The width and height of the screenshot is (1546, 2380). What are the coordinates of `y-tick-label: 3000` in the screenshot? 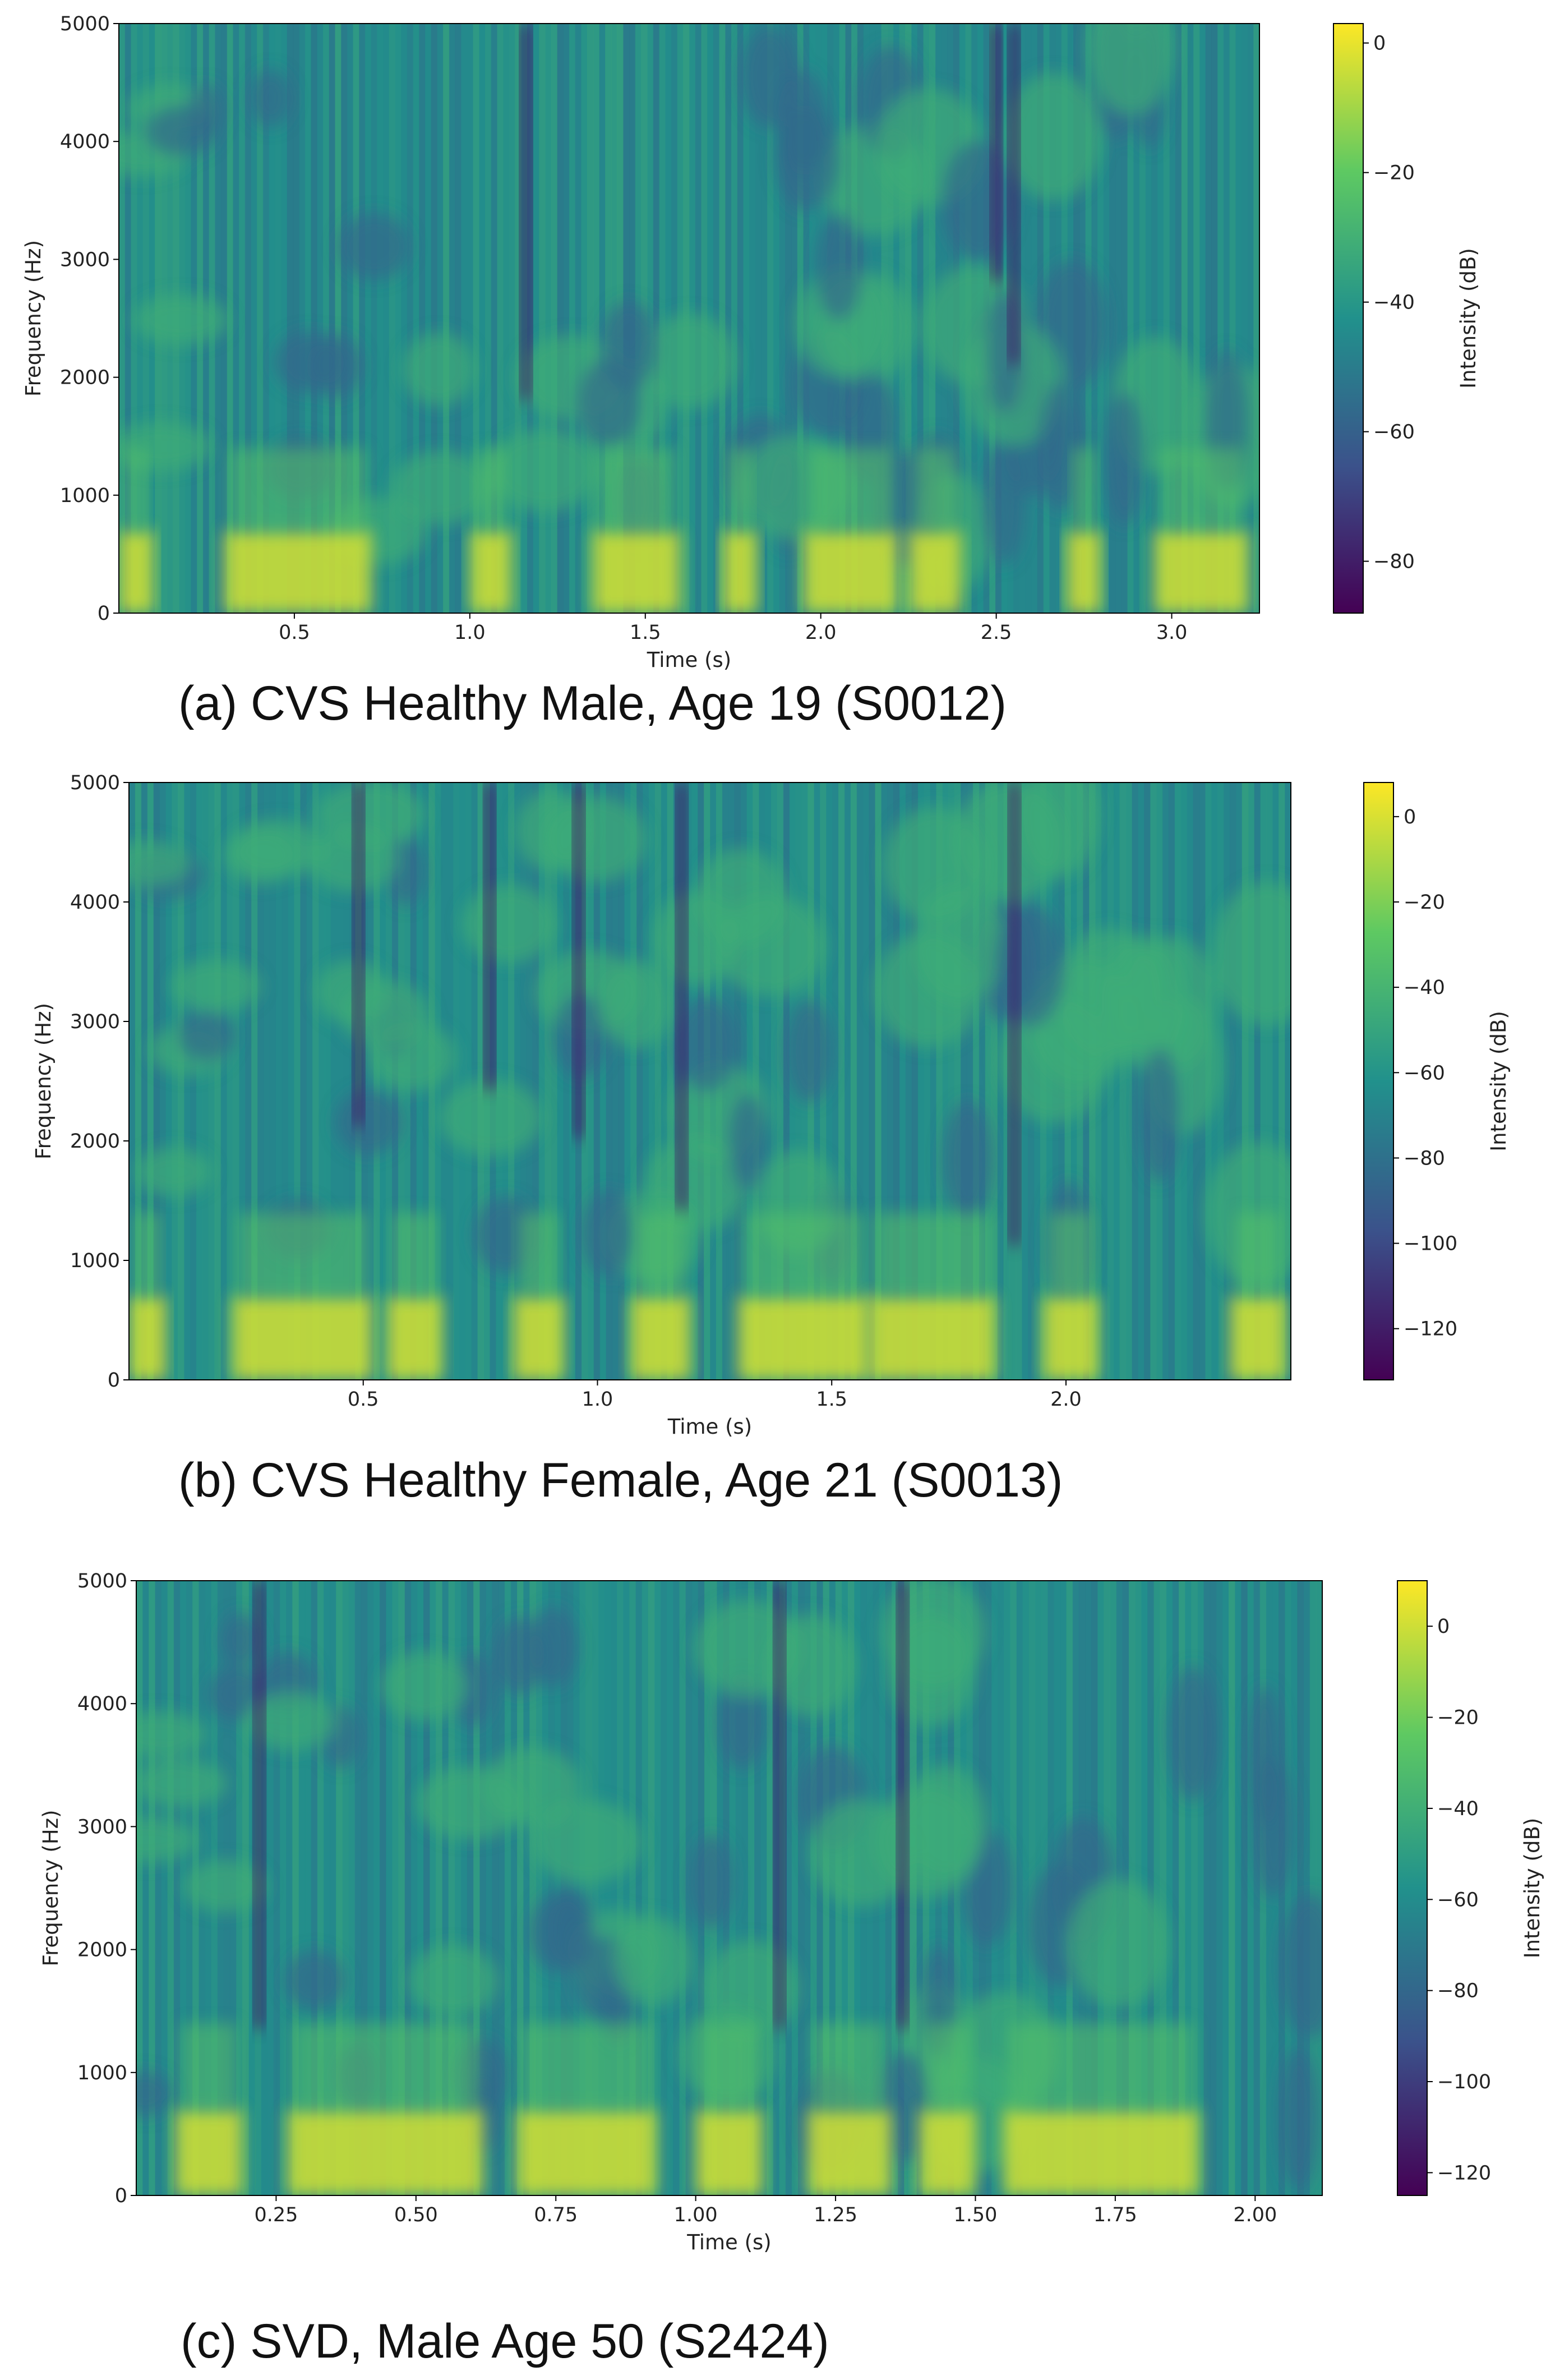 It's located at (102, 1827).